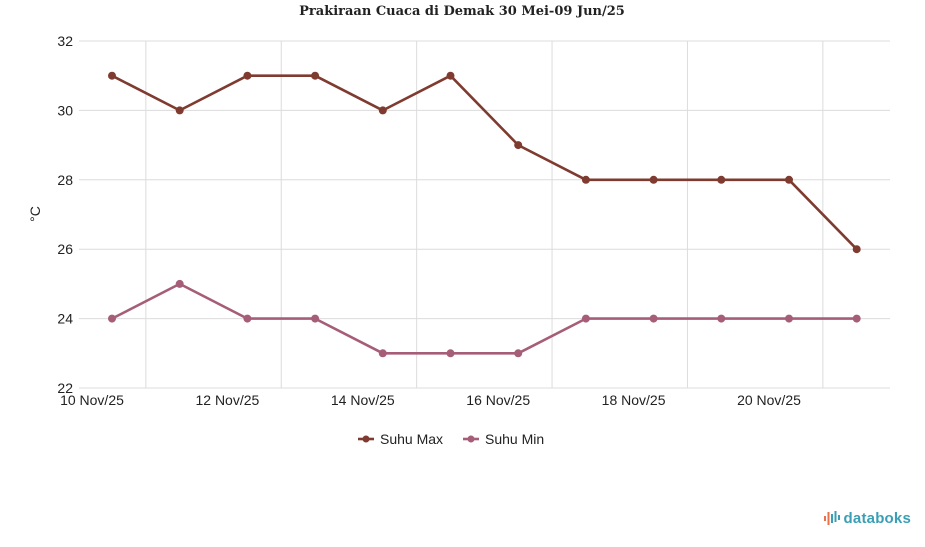 The height and width of the screenshot is (547, 925). I want to click on y-tick-label: 28, so click(65, 180).